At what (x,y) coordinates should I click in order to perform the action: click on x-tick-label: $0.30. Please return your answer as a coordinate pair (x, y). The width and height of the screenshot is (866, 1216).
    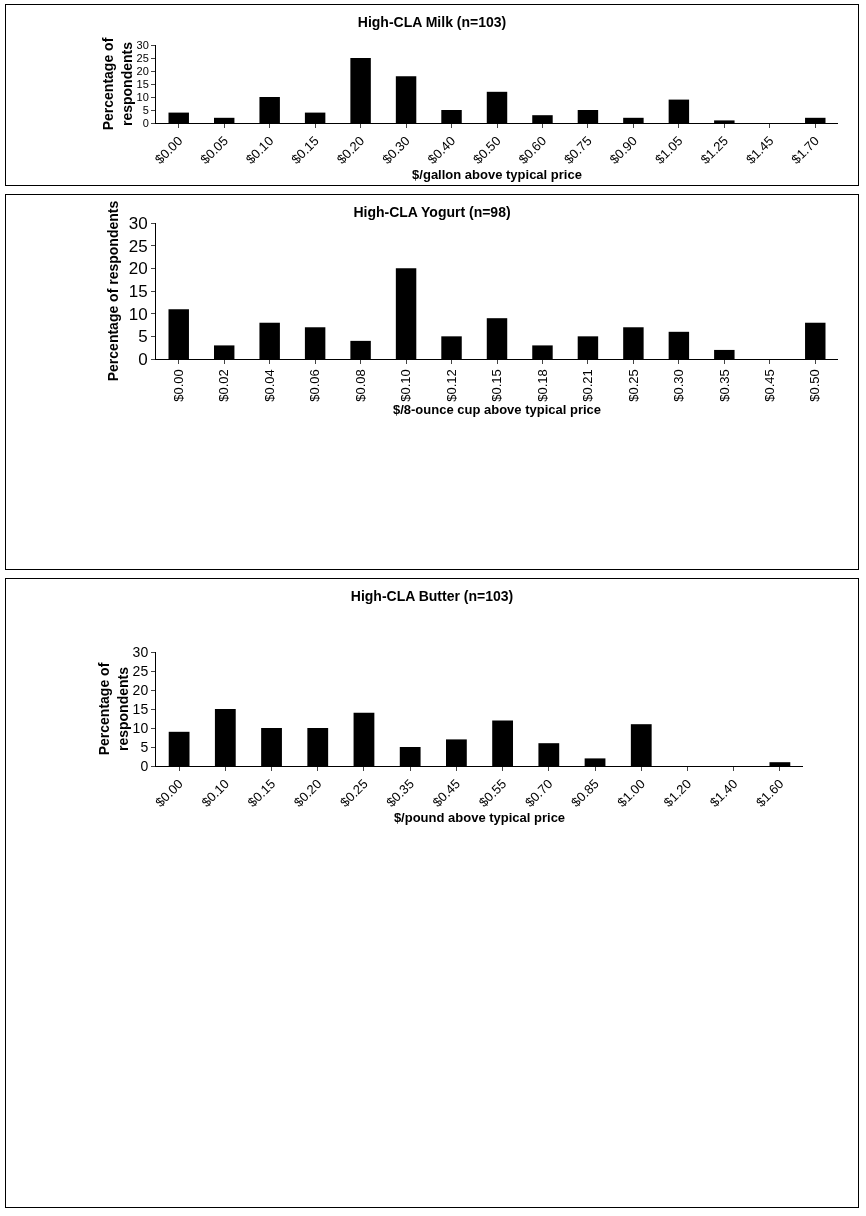
    Looking at the image, I should click on (679, 385).